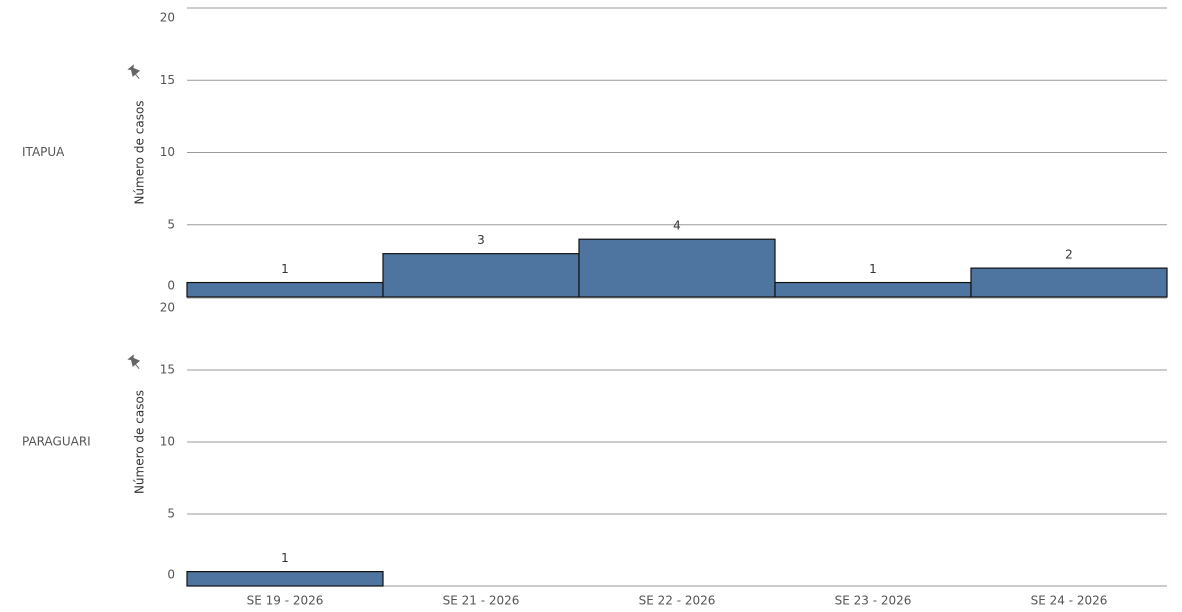  What do you see at coordinates (1069, 601) in the screenshot?
I see `x-tick-label: SE 24 - 2026` at bounding box center [1069, 601].